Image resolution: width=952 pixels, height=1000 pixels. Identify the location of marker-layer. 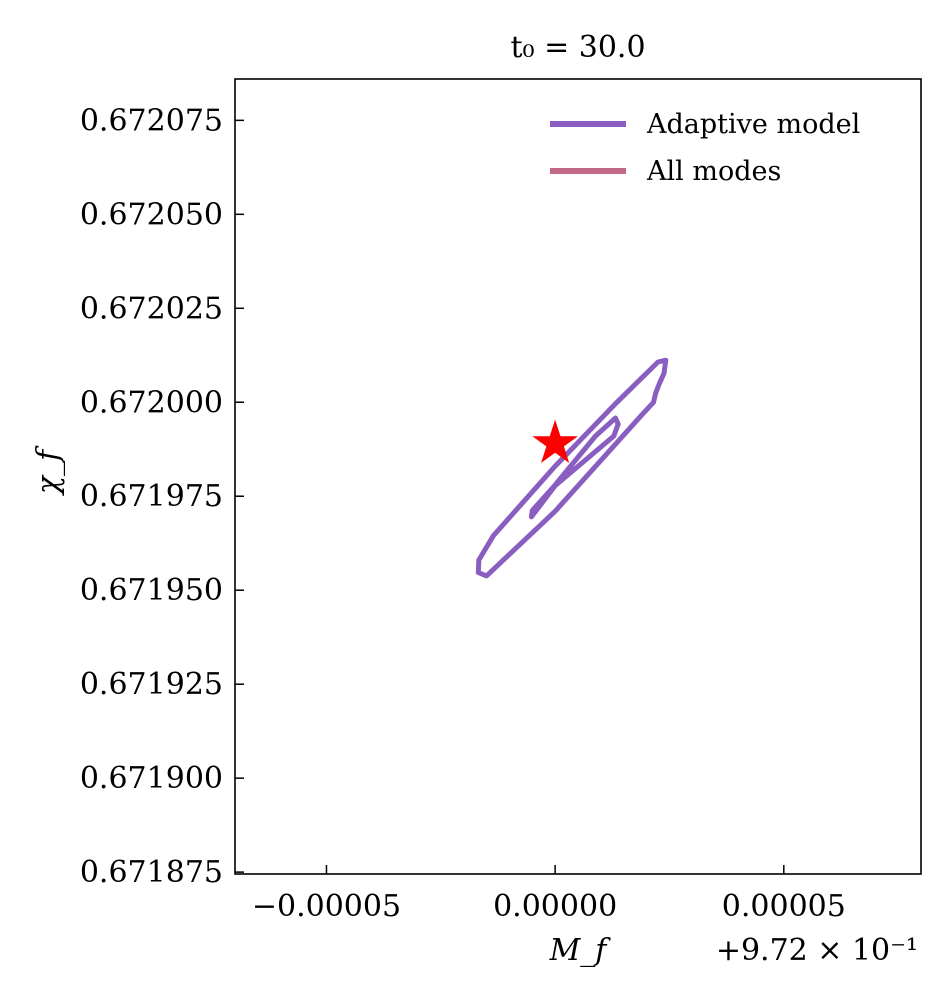
(555, 441).